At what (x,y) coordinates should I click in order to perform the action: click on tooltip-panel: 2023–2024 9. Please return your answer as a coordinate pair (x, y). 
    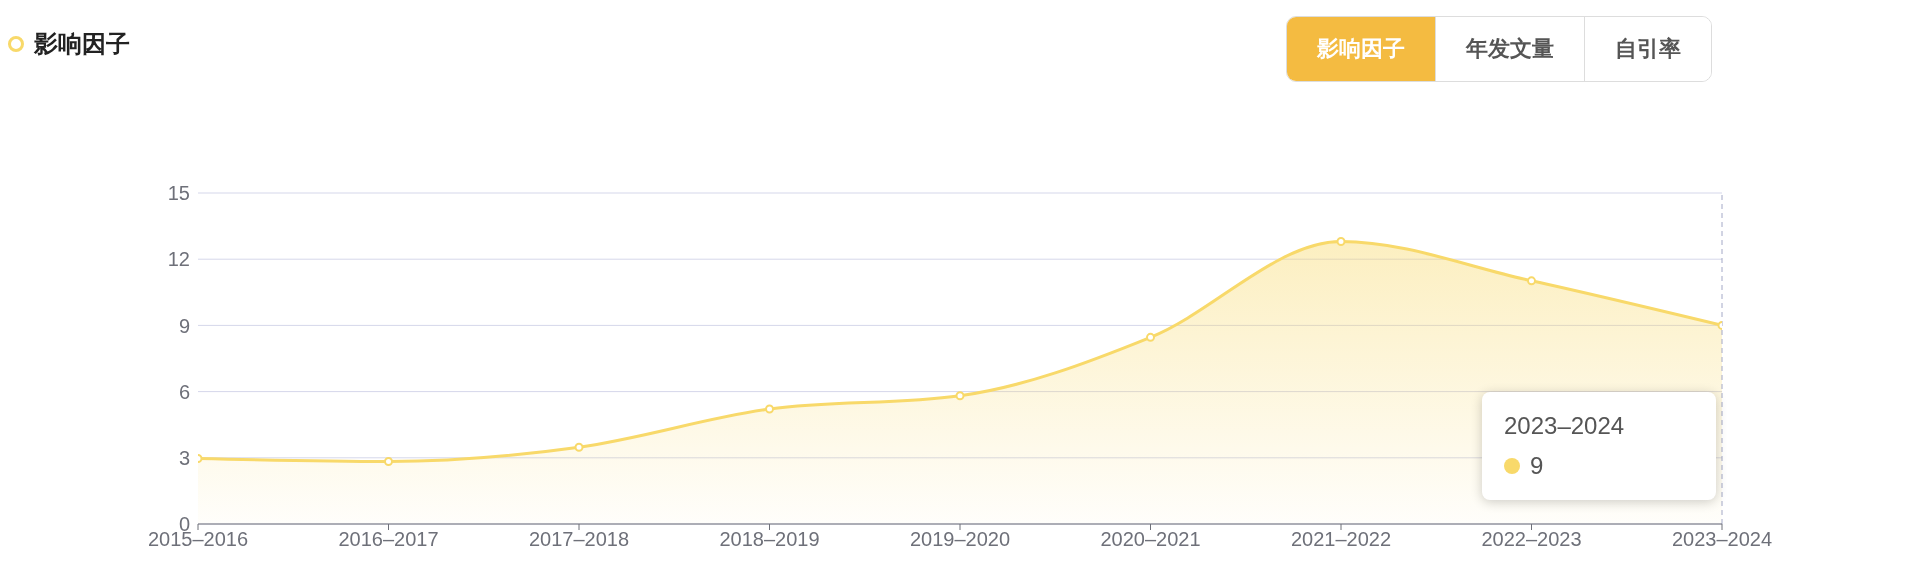
    Looking at the image, I should click on (1599, 445).